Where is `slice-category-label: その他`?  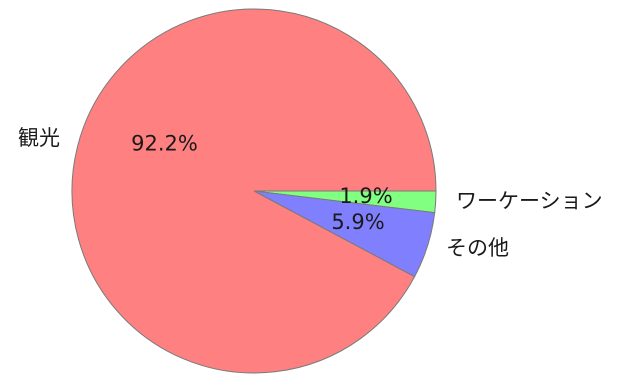 slice-category-label: その他 is located at coordinates (477, 248).